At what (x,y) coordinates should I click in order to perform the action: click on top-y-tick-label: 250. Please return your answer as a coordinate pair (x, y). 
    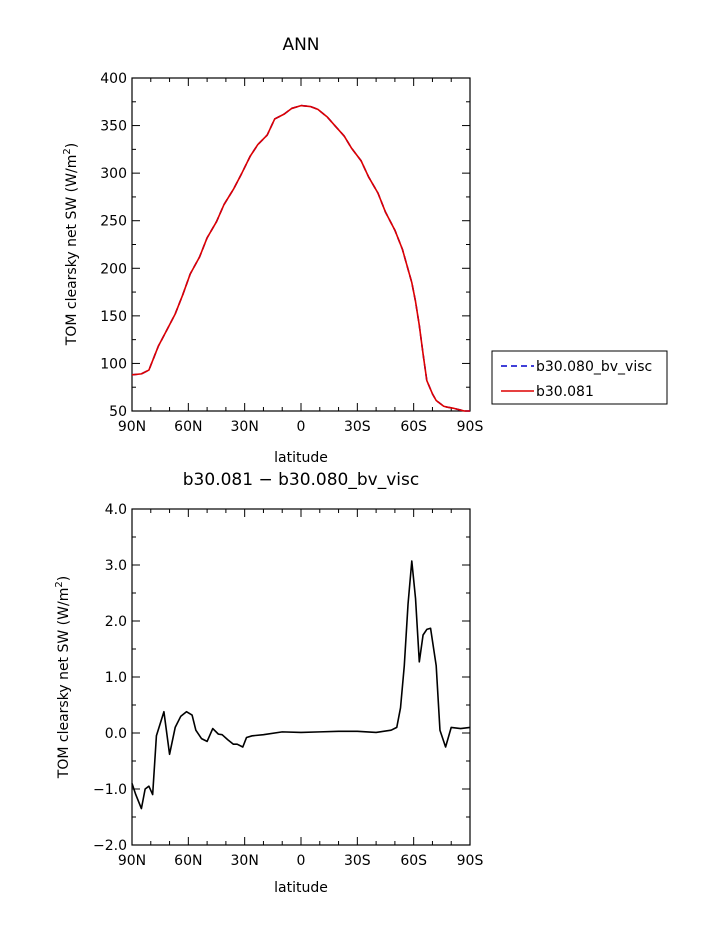
    Looking at the image, I should click on (113, 222).